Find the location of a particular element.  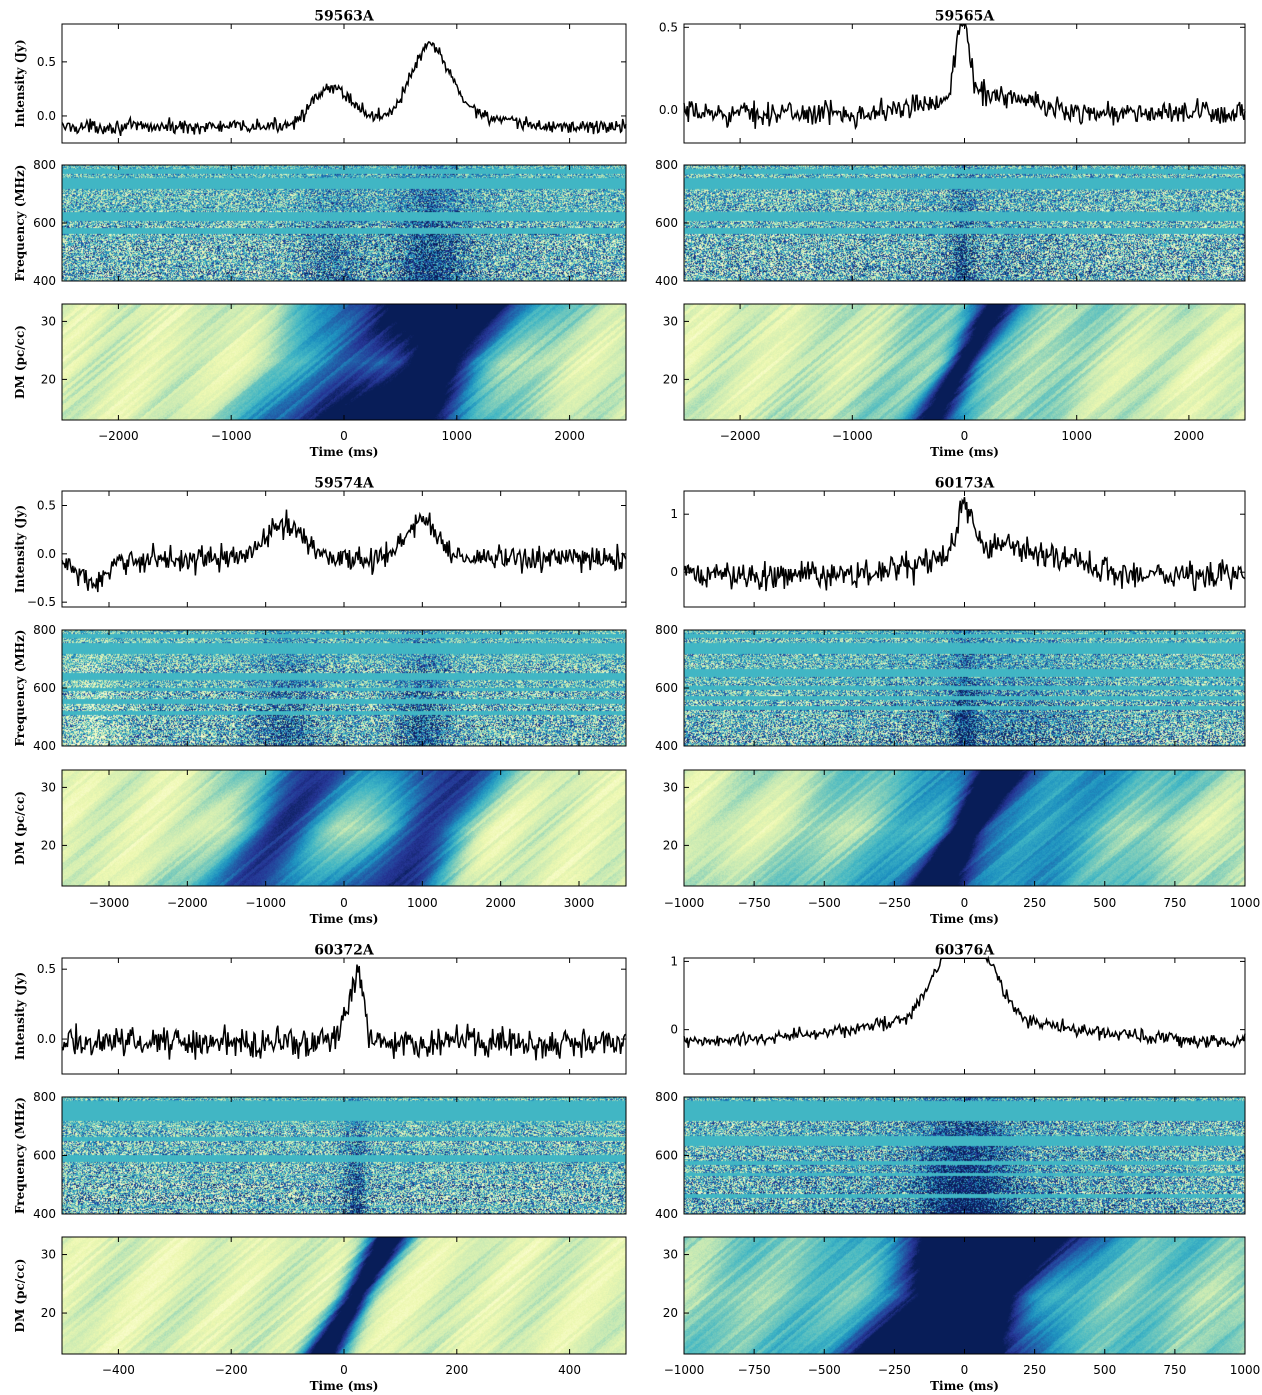

panel-title: 60372A is located at coordinates (344, 951).